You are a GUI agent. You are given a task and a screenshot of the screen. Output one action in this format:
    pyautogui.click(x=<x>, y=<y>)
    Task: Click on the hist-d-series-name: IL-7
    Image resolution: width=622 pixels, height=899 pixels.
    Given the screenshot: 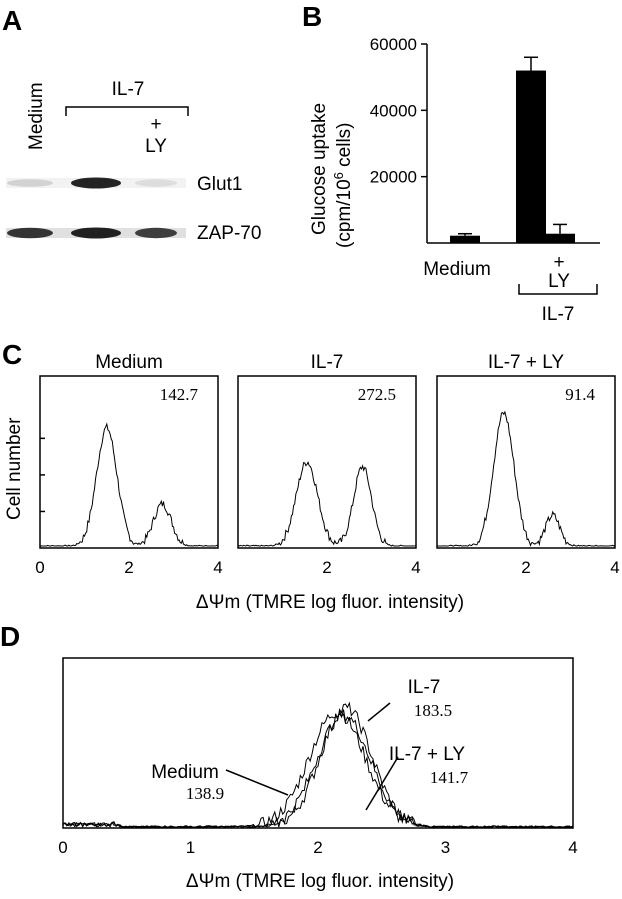 What is the action you would take?
    pyautogui.click(x=424, y=687)
    